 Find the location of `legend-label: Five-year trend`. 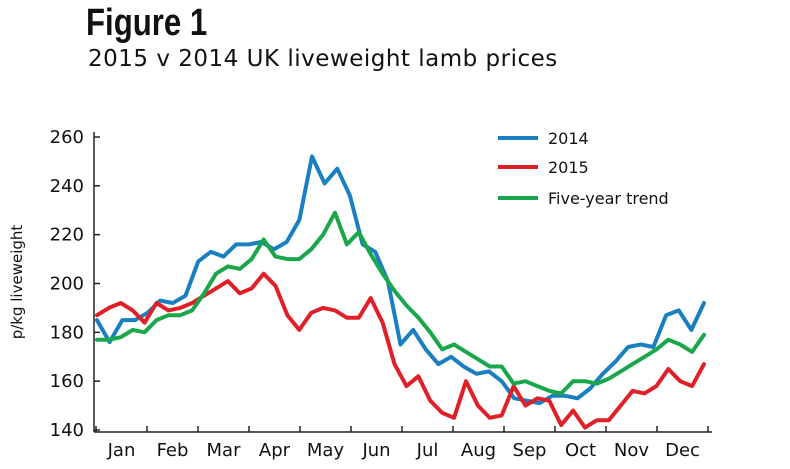

legend-label: Five-year trend is located at coordinates (608, 198).